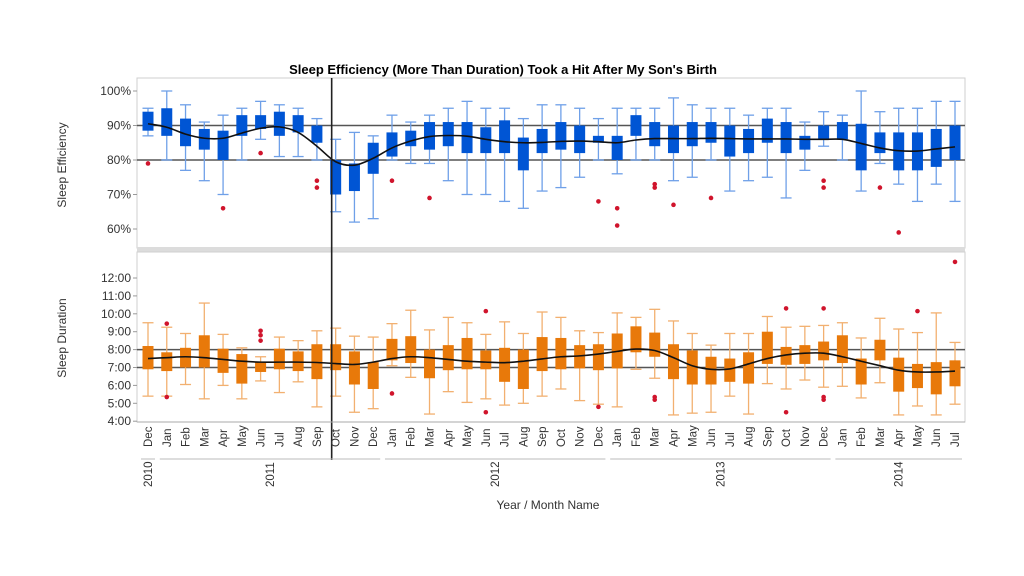  Describe the element at coordinates (120, 332) in the screenshot. I see `duration-tick-label: 9:00` at that location.